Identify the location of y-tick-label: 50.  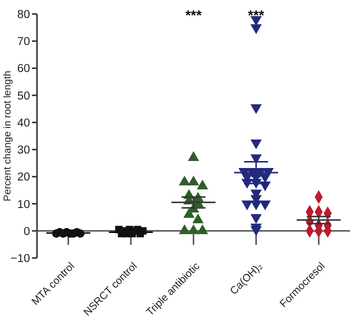
(23, 96).